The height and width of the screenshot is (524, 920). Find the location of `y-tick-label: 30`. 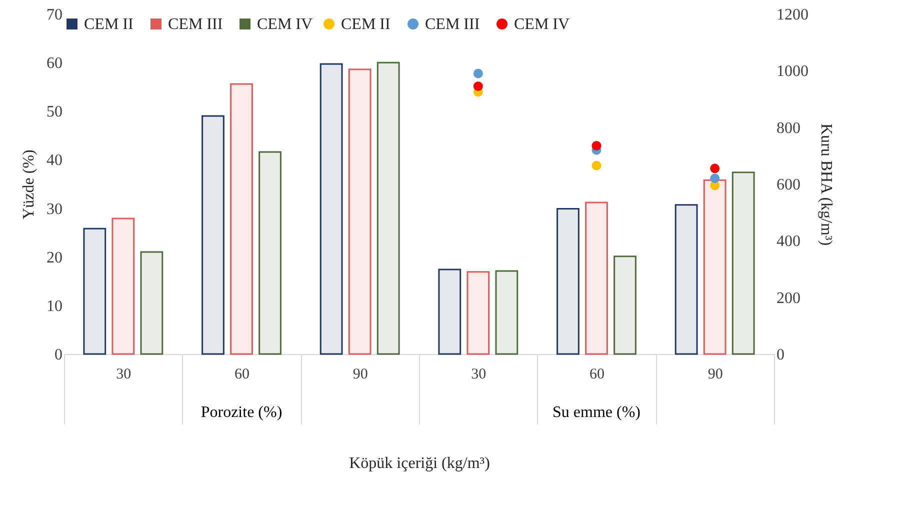

y-tick-label: 30 is located at coordinates (54, 209).